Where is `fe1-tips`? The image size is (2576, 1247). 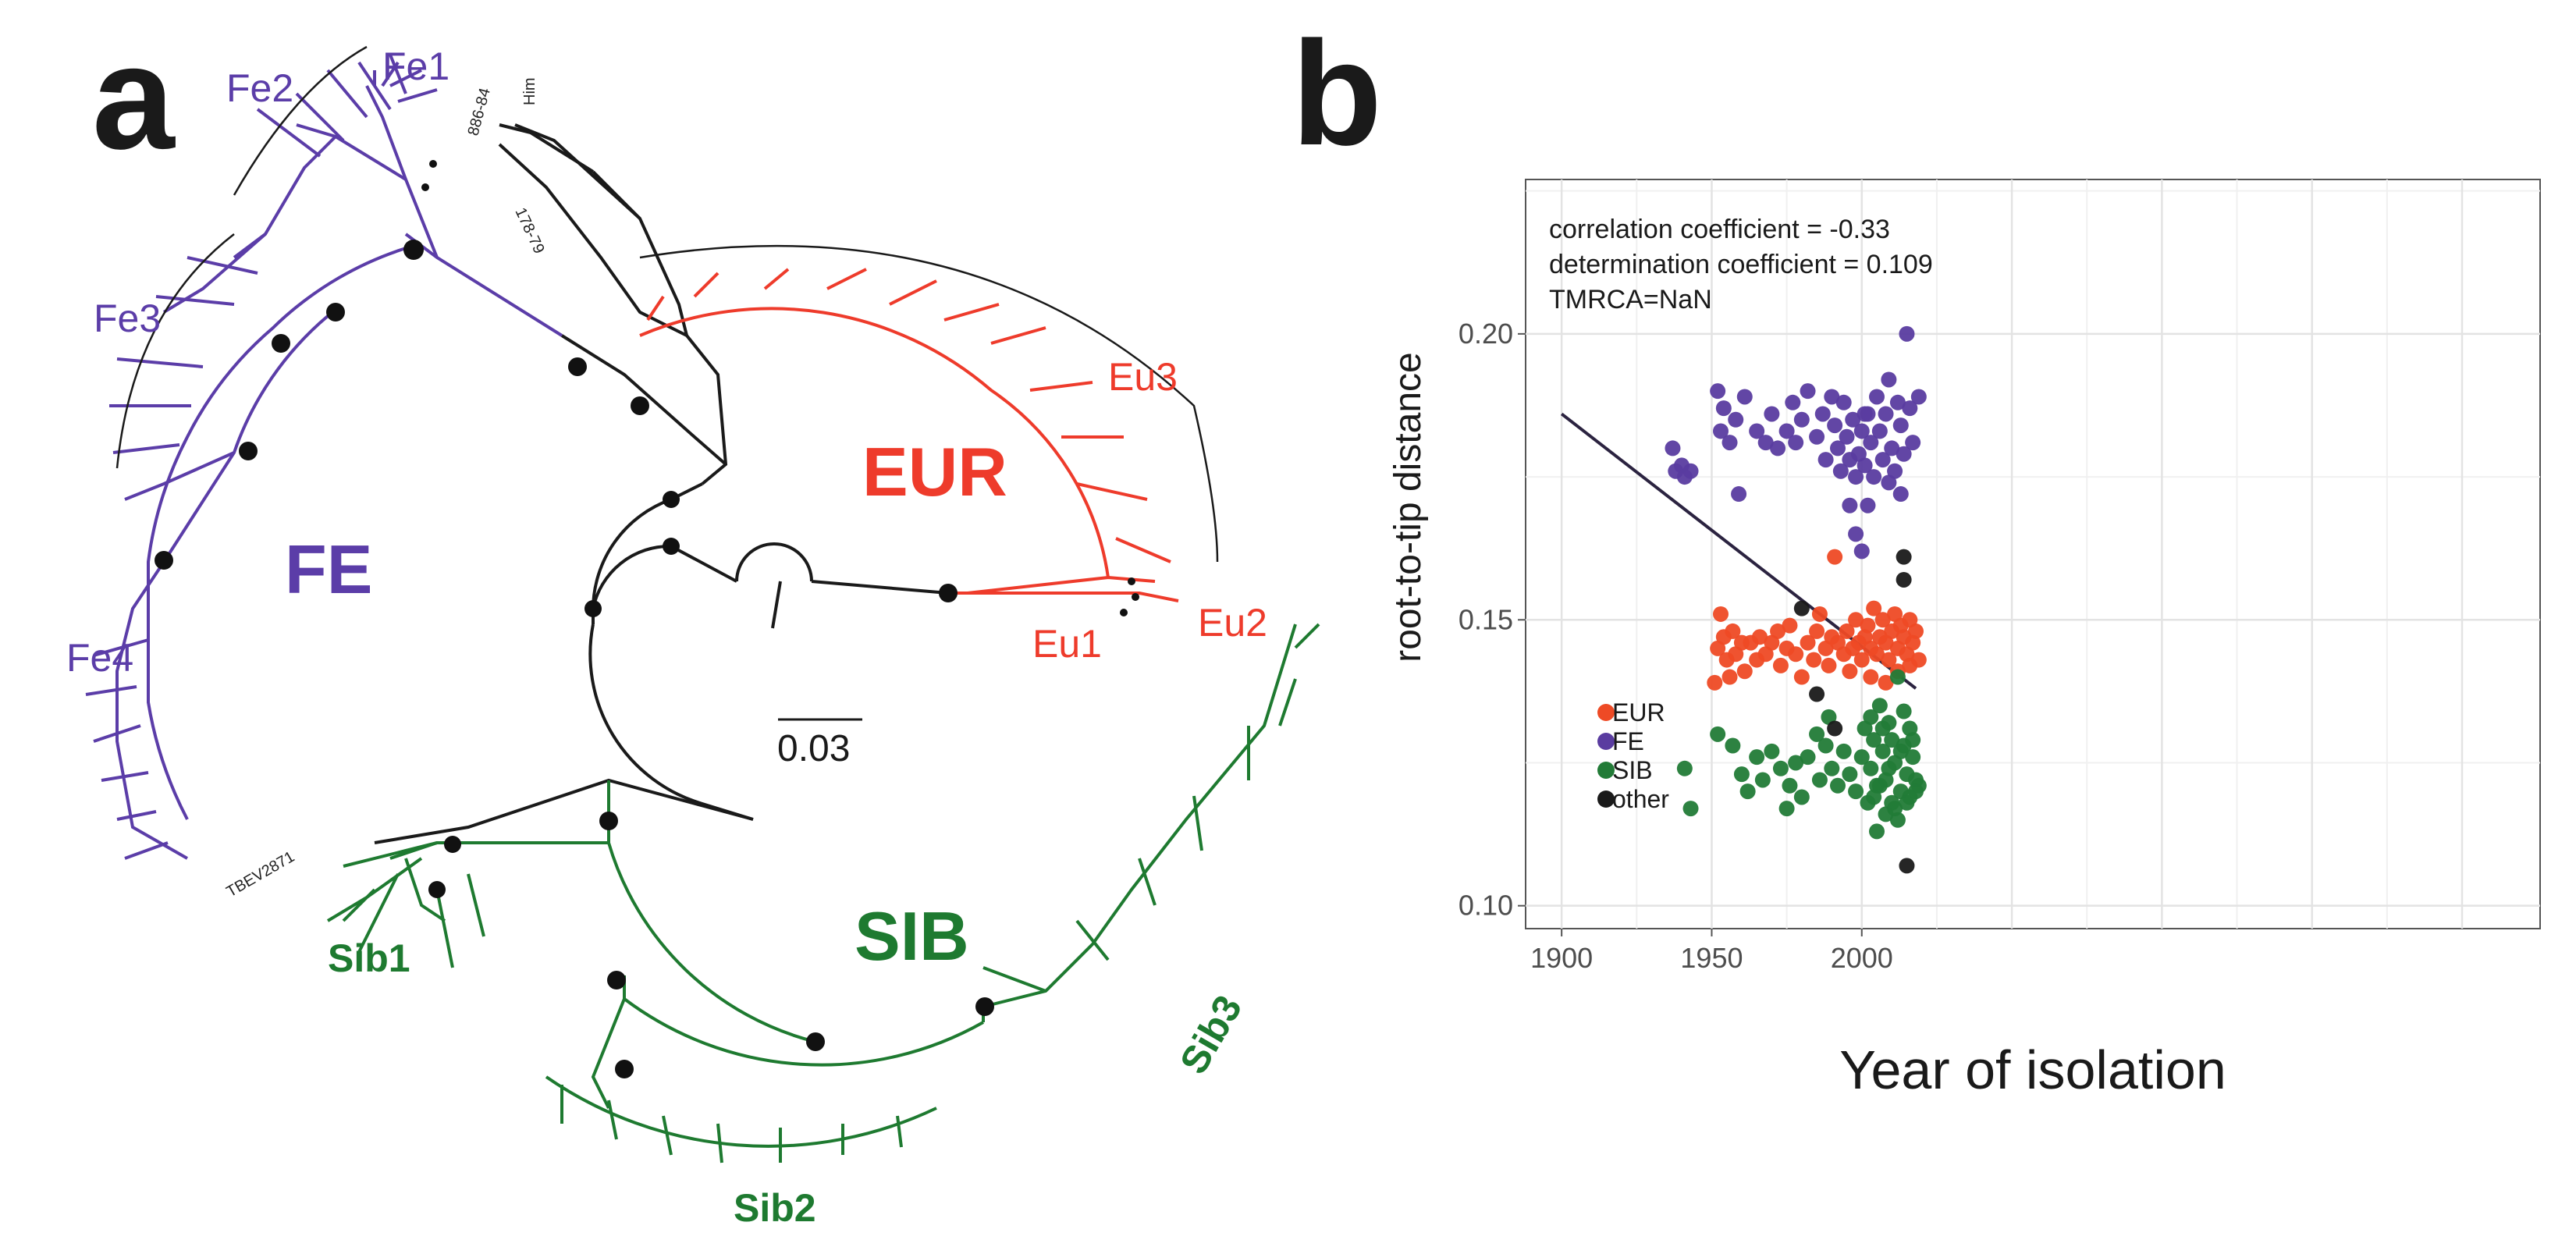 fe1-tips is located at coordinates (406, 82).